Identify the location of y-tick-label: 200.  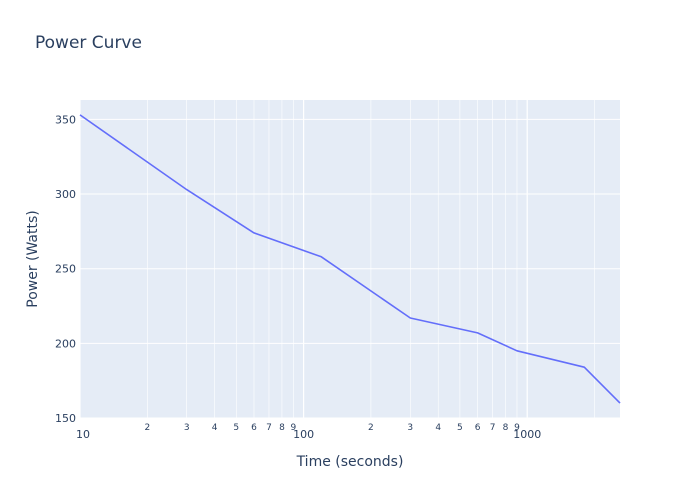
(65, 343).